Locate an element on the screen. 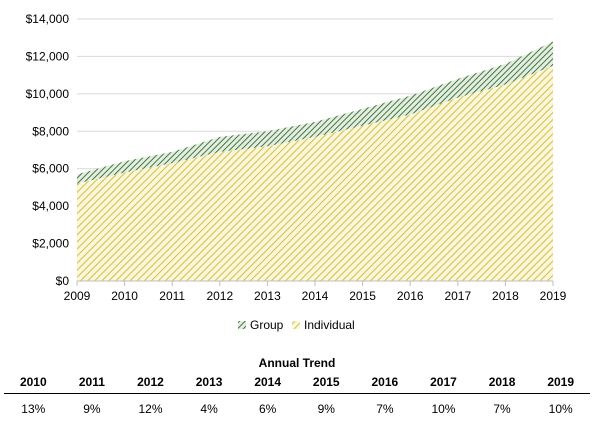 This screenshot has height=433, width=594. legend-label-group: Group is located at coordinates (267, 325).